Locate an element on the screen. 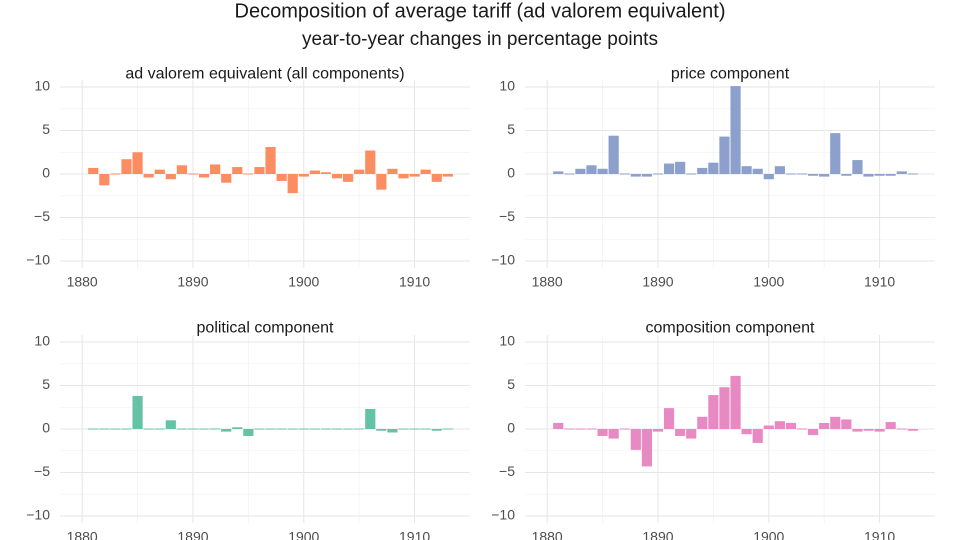 The width and height of the screenshot is (960, 540). panel-title-composition: composition component is located at coordinates (731, 327).